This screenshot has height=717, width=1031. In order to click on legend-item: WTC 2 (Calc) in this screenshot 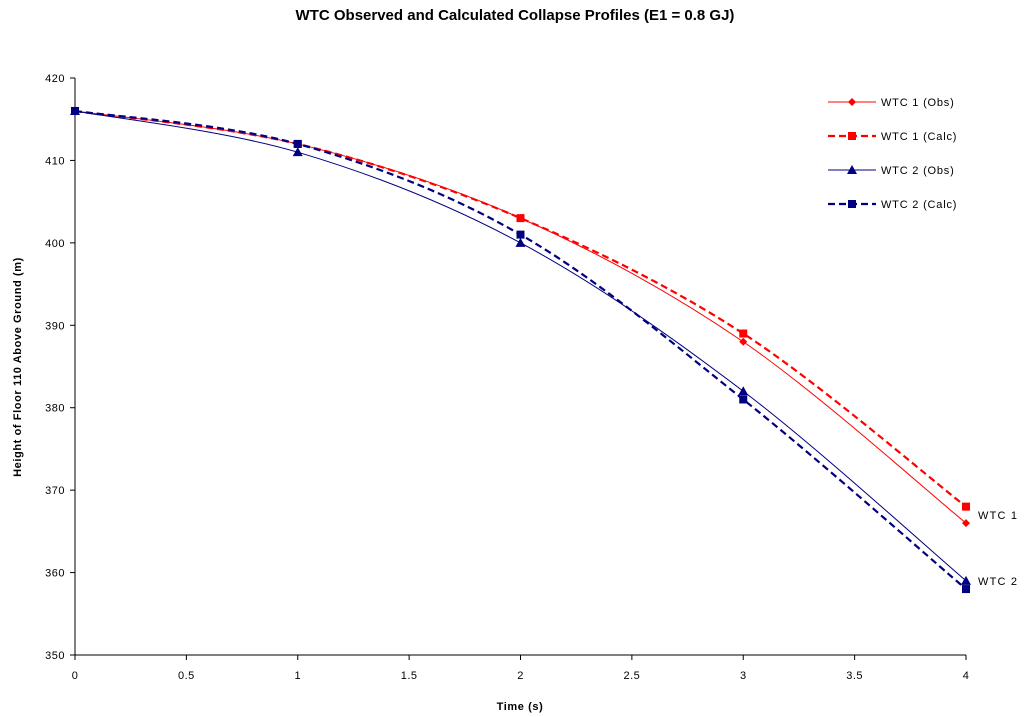, I will do `click(892, 205)`.